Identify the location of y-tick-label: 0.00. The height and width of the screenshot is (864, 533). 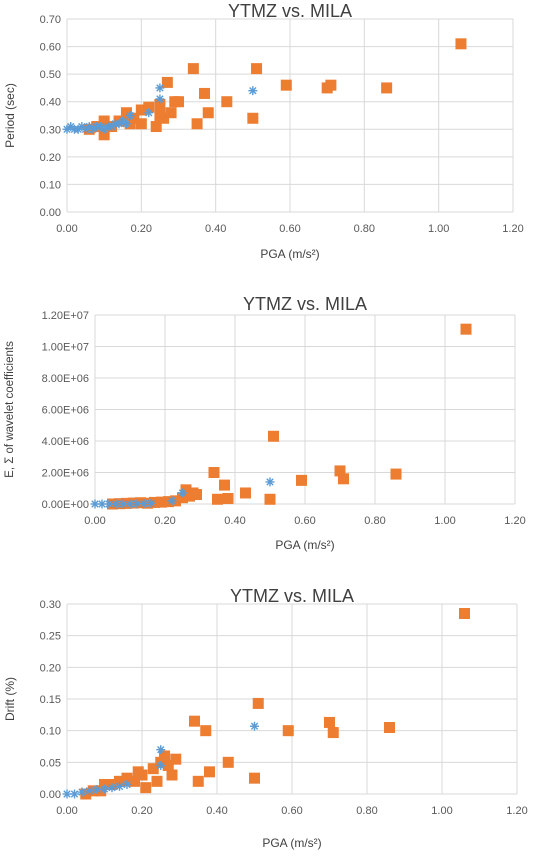
(50, 795).